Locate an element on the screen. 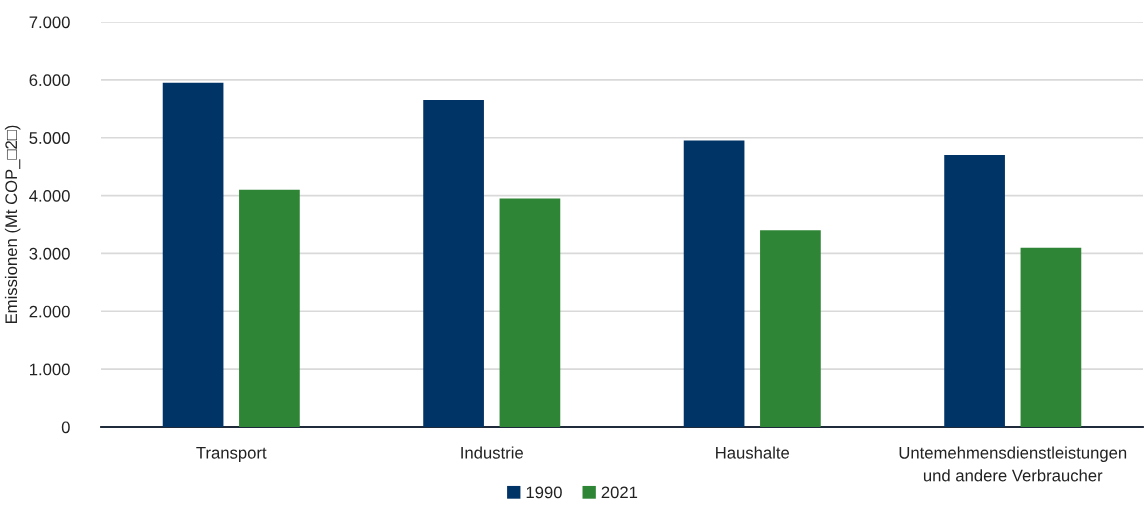 The height and width of the screenshot is (514, 1145). x-tick-label: Transport is located at coordinates (231, 454).